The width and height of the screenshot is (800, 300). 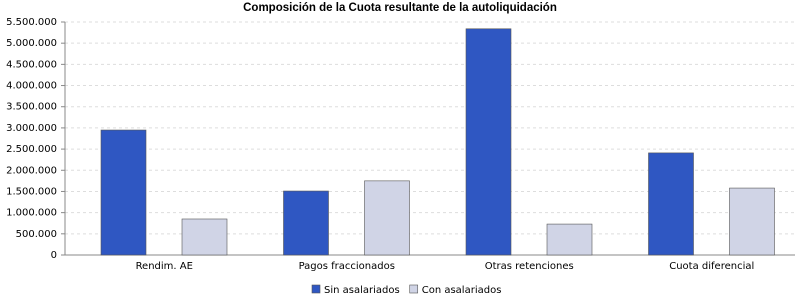 What do you see at coordinates (31, 107) in the screenshot?
I see `y-tick-label: 3.500.000` at bounding box center [31, 107].